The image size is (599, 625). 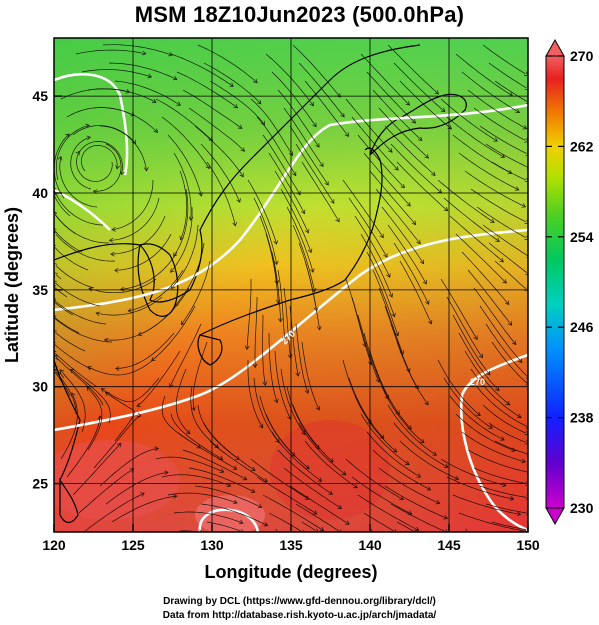 I want to click on warm-region-southwest, so click(x=117, y=480).